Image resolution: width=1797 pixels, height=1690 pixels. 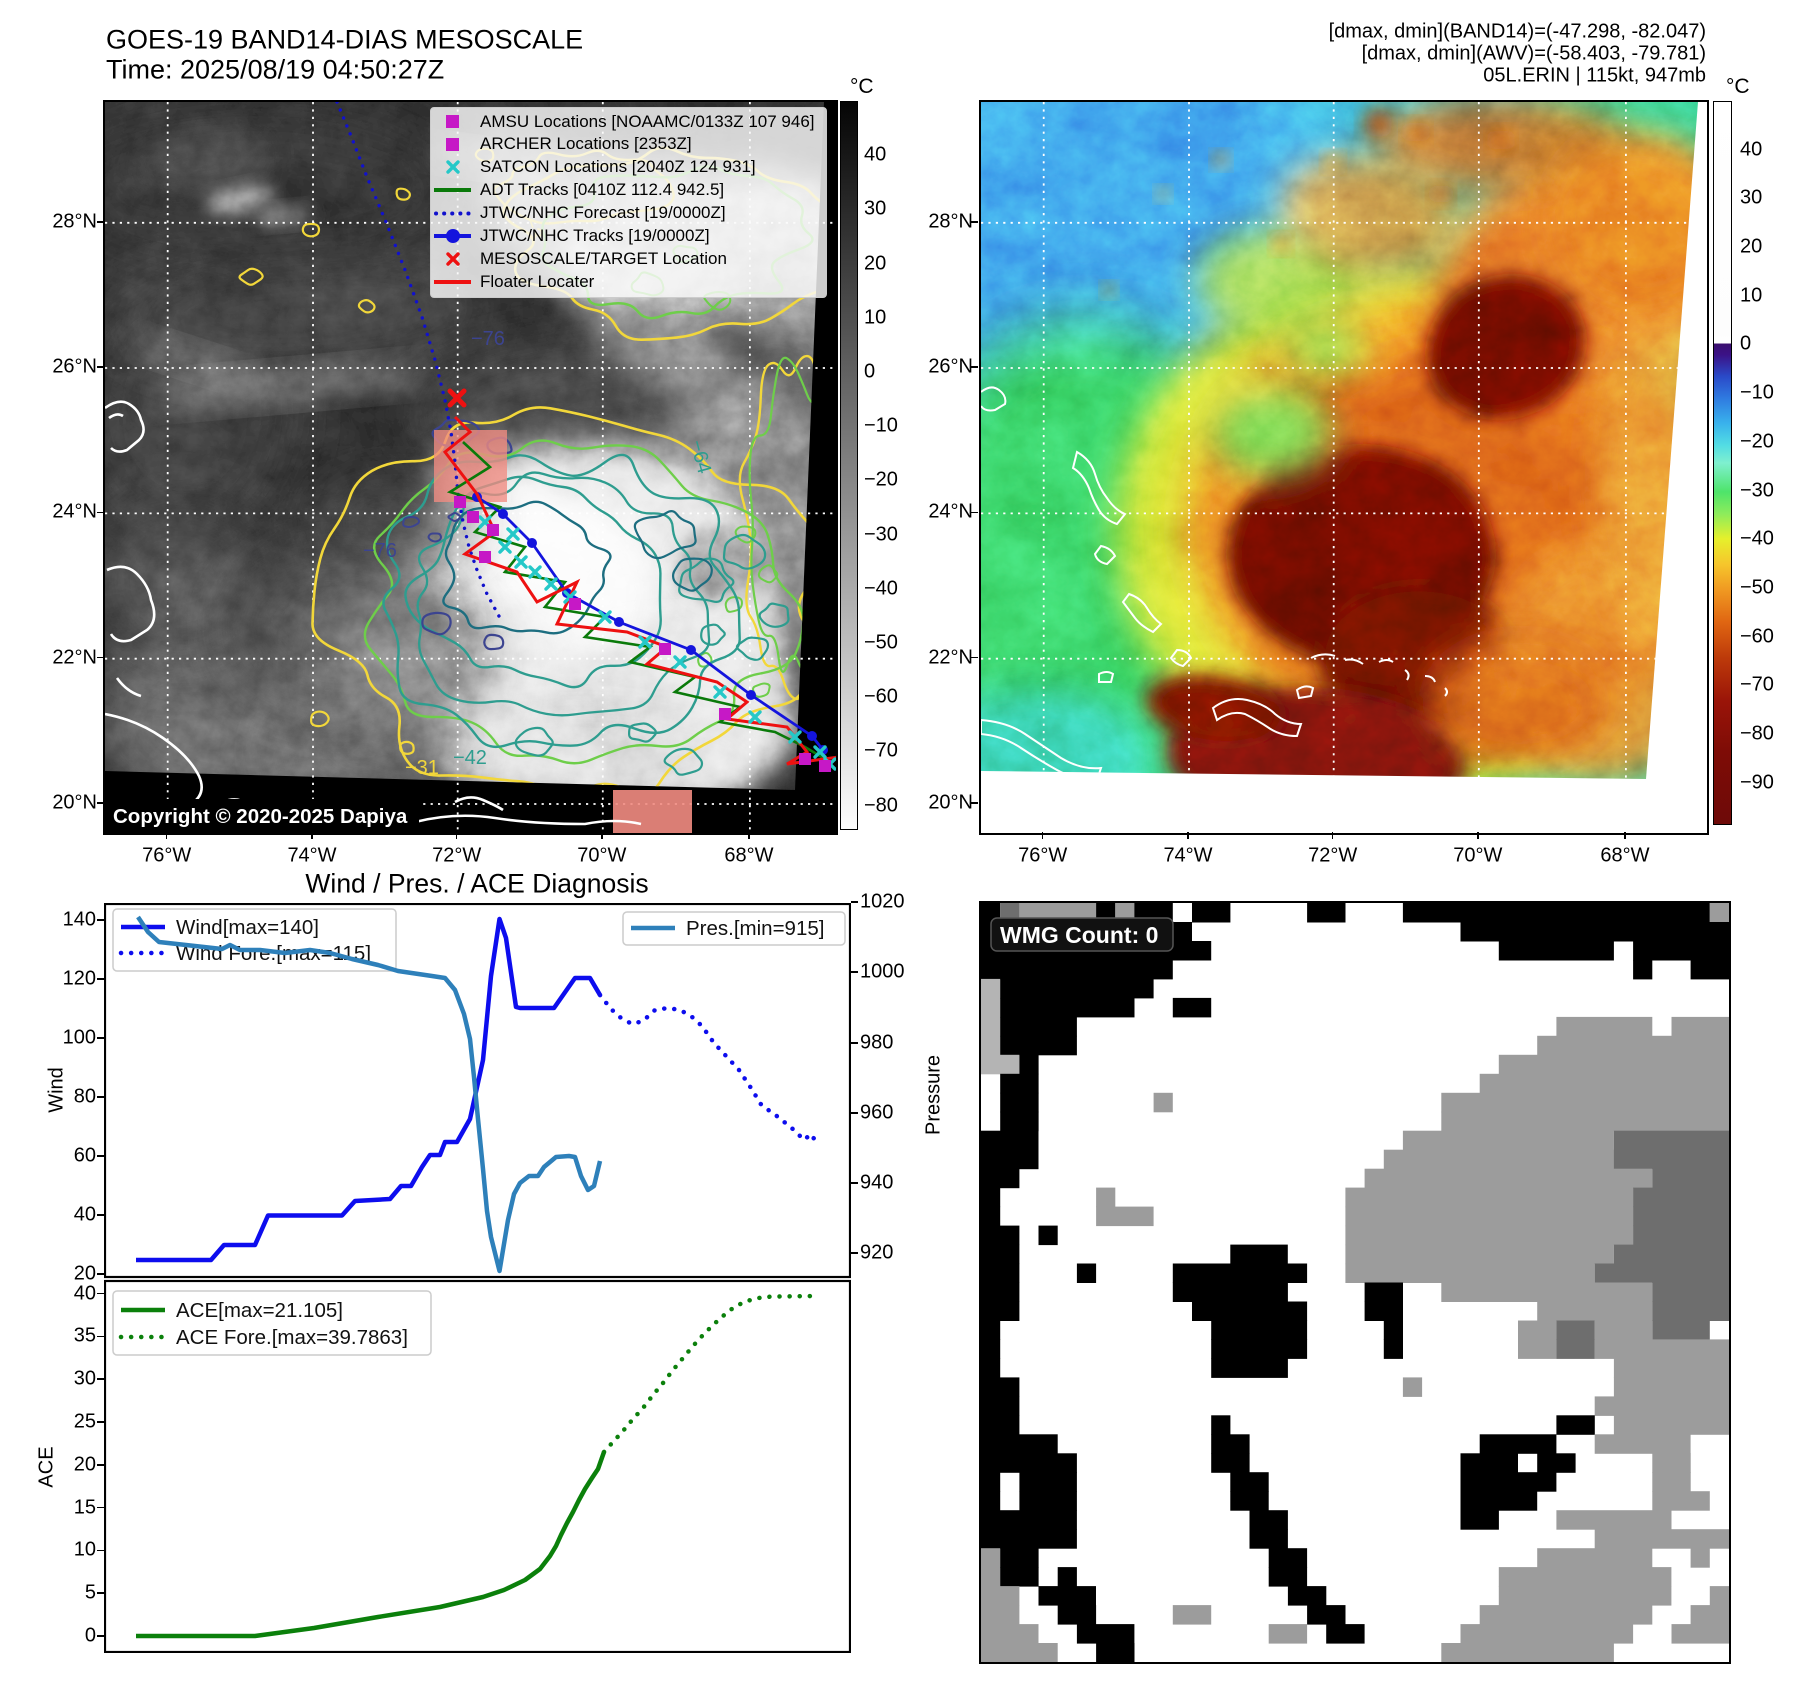 What do you see at coordinates (292, 1337) in the screenshot?
I see `svg-text: ACE Fore.[max=39.7863]` at bounding box center [292, 1337].